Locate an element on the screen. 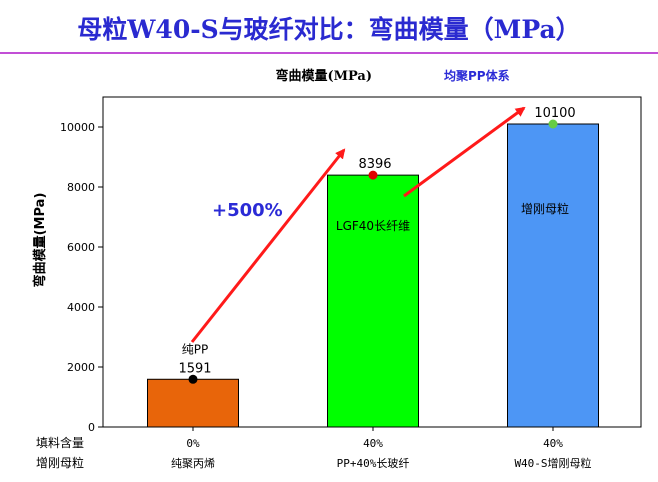 The image size is (658, 482). row-header-masterbatch: 增刚母粒 is located at coordinates (60, 462).